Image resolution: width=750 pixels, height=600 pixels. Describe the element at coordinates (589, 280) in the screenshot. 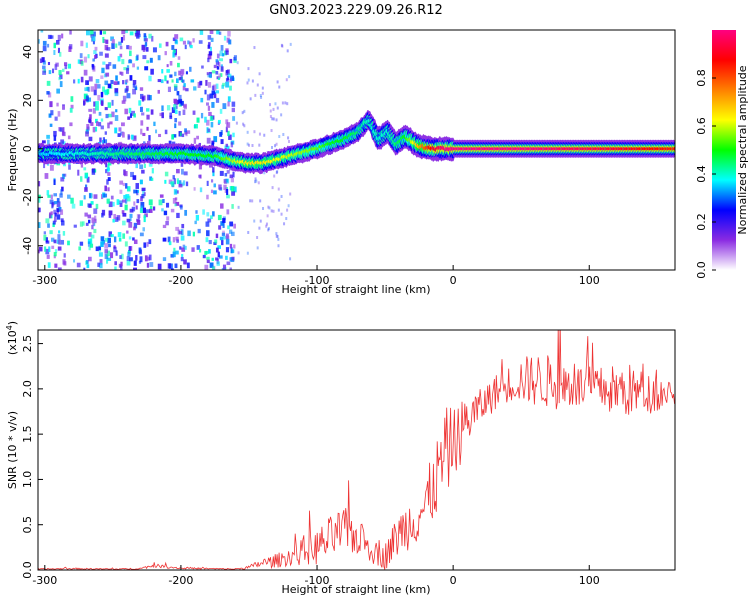

I see `spectrogram-x-tick-label: 100` at that location.